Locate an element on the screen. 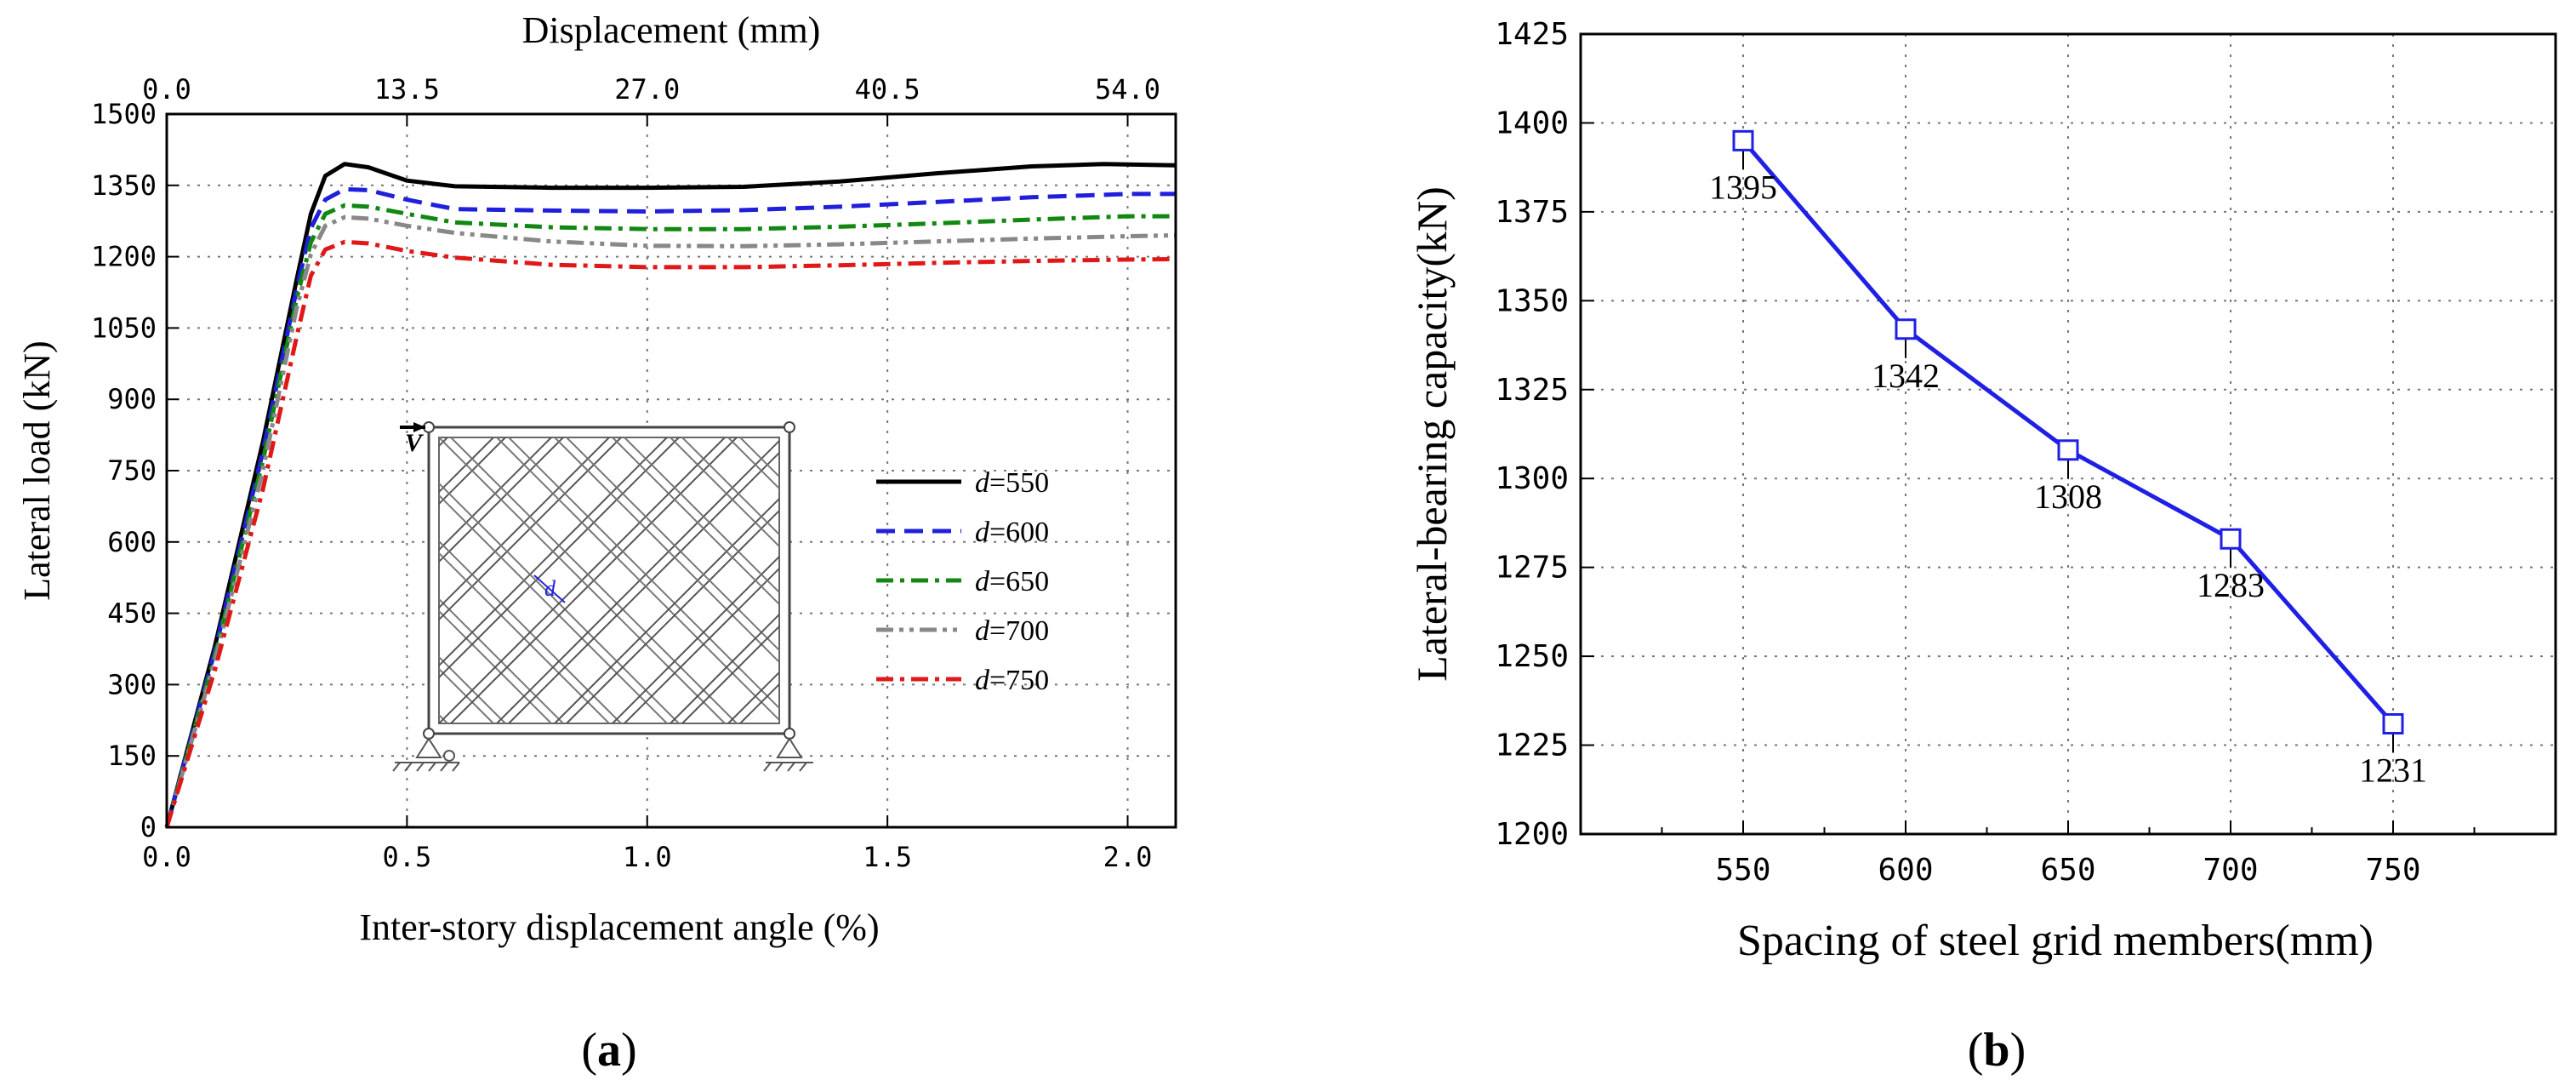 The height and width of the screenshot is (1080, 2576). inset-hinge-top-right is located at coordinates (790, 427).